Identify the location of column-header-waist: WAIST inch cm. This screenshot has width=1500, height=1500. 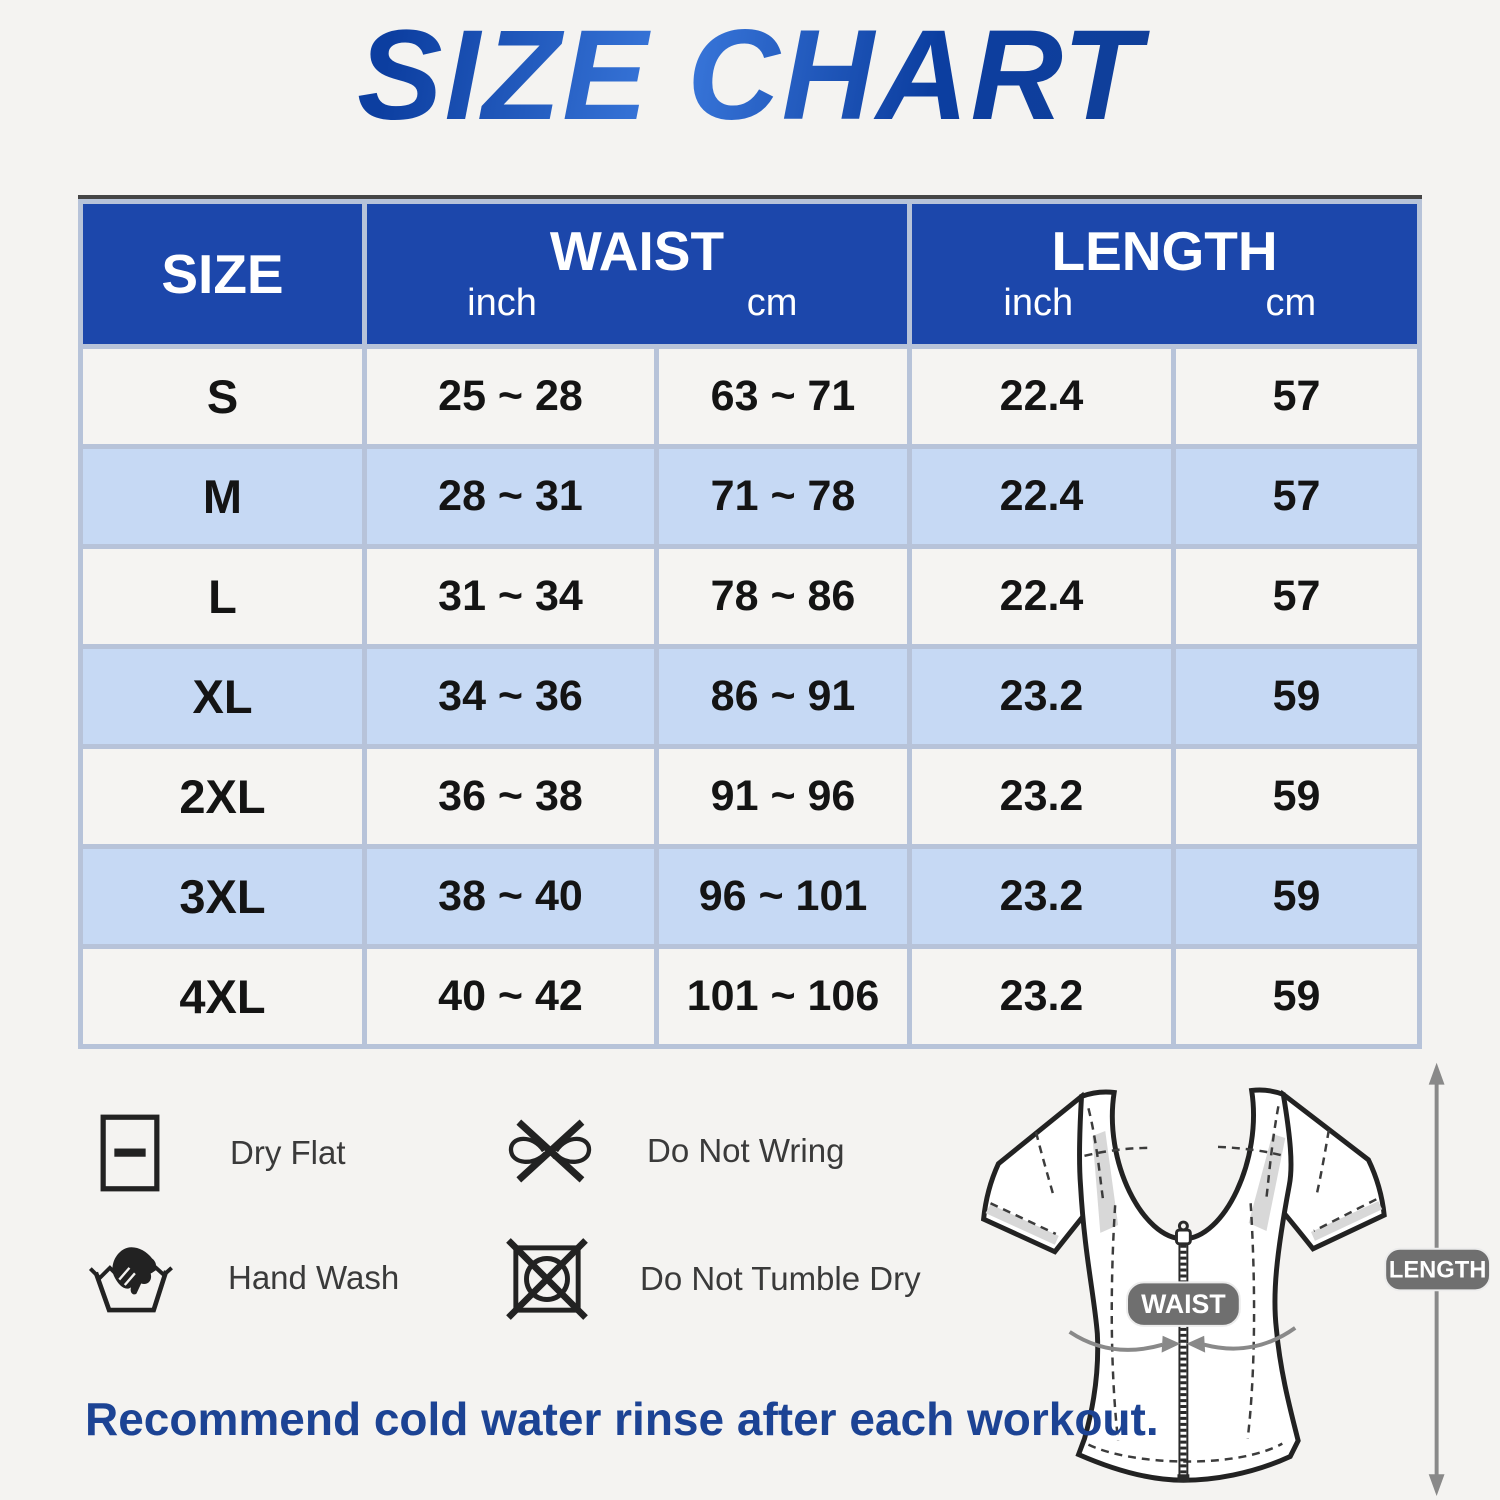
(637, 274).